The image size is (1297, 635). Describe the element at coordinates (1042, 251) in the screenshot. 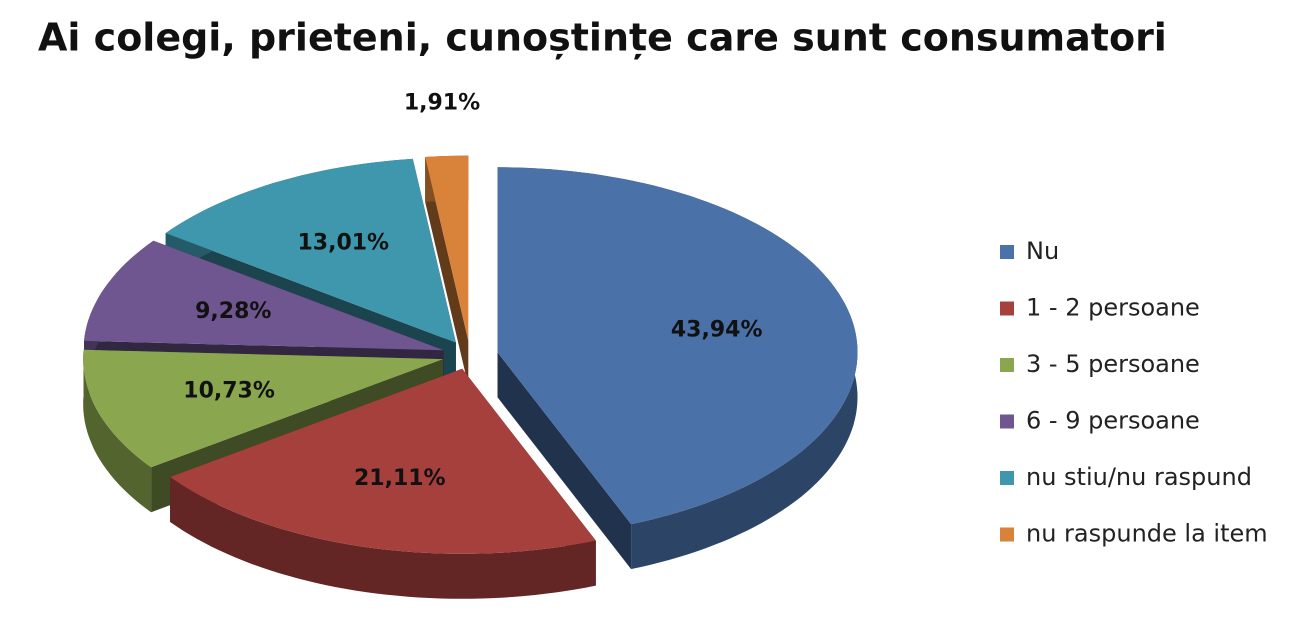

I see `legend-label: Nu` at that location.